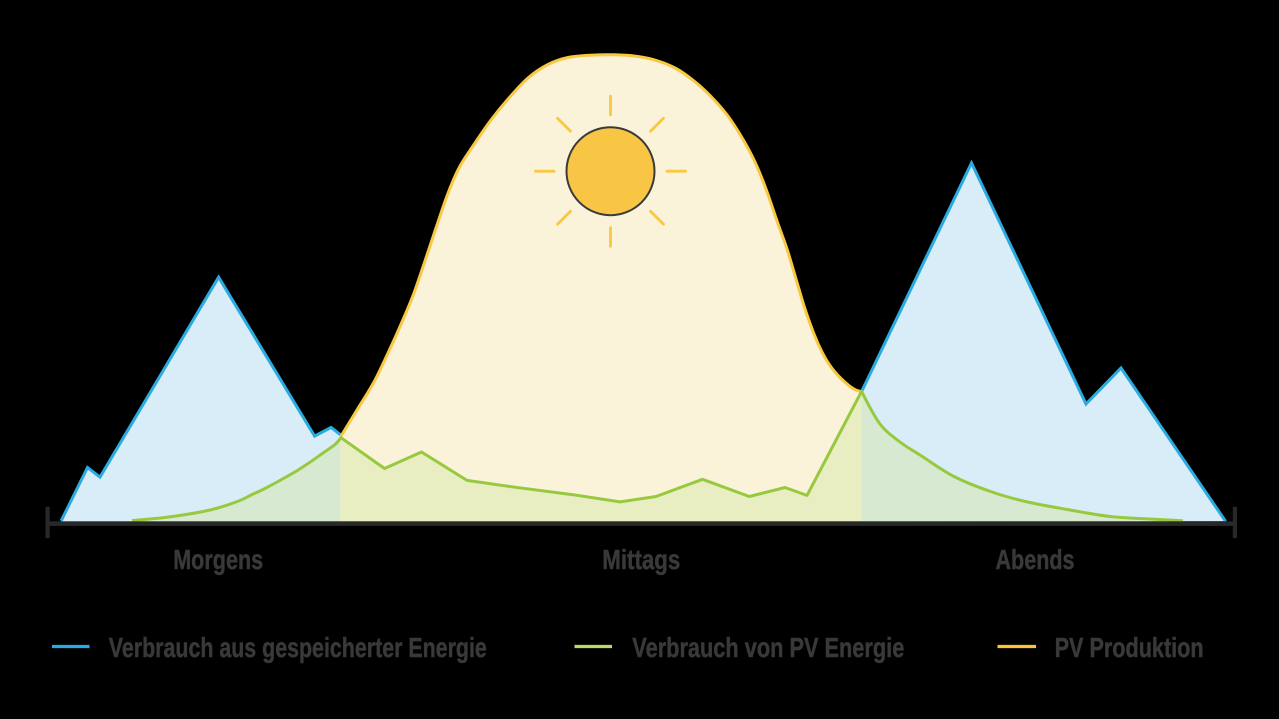 Image resolution: width=1279 pixels, height=719 pixels. I want to click on svg-text: Morgens, so click(218, 559).